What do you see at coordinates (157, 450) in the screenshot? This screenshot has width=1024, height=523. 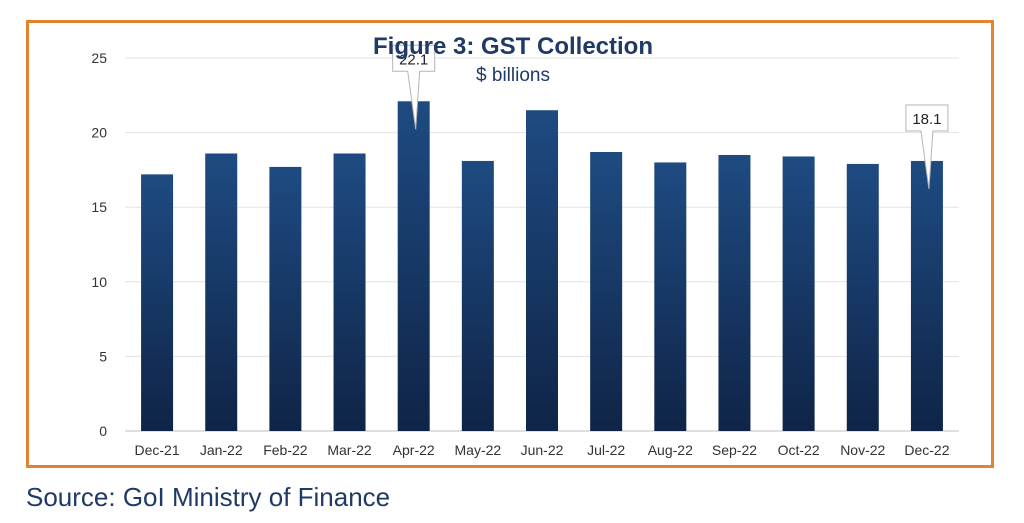 I see `x-tick-label: Dec-21` at bounding box center [157, 450].